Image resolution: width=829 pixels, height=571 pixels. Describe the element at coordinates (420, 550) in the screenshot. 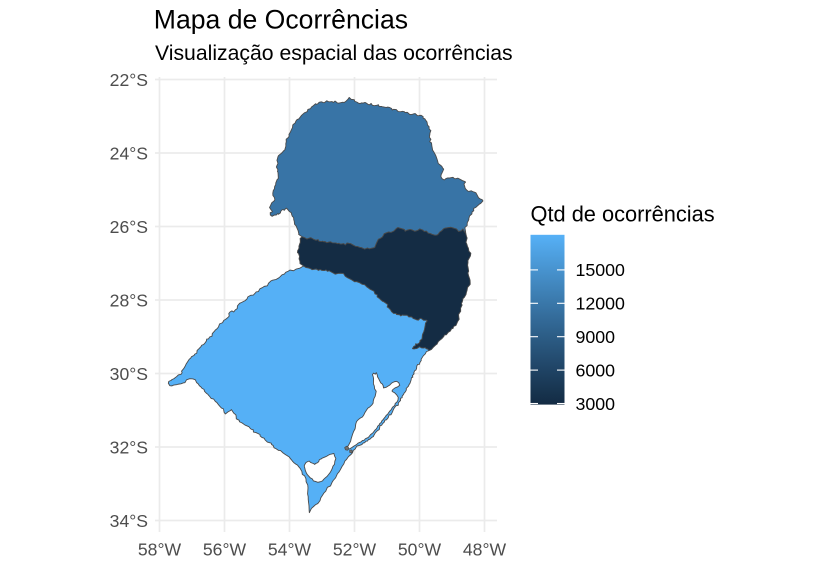

I see `svg-text: 50°W` at that location.